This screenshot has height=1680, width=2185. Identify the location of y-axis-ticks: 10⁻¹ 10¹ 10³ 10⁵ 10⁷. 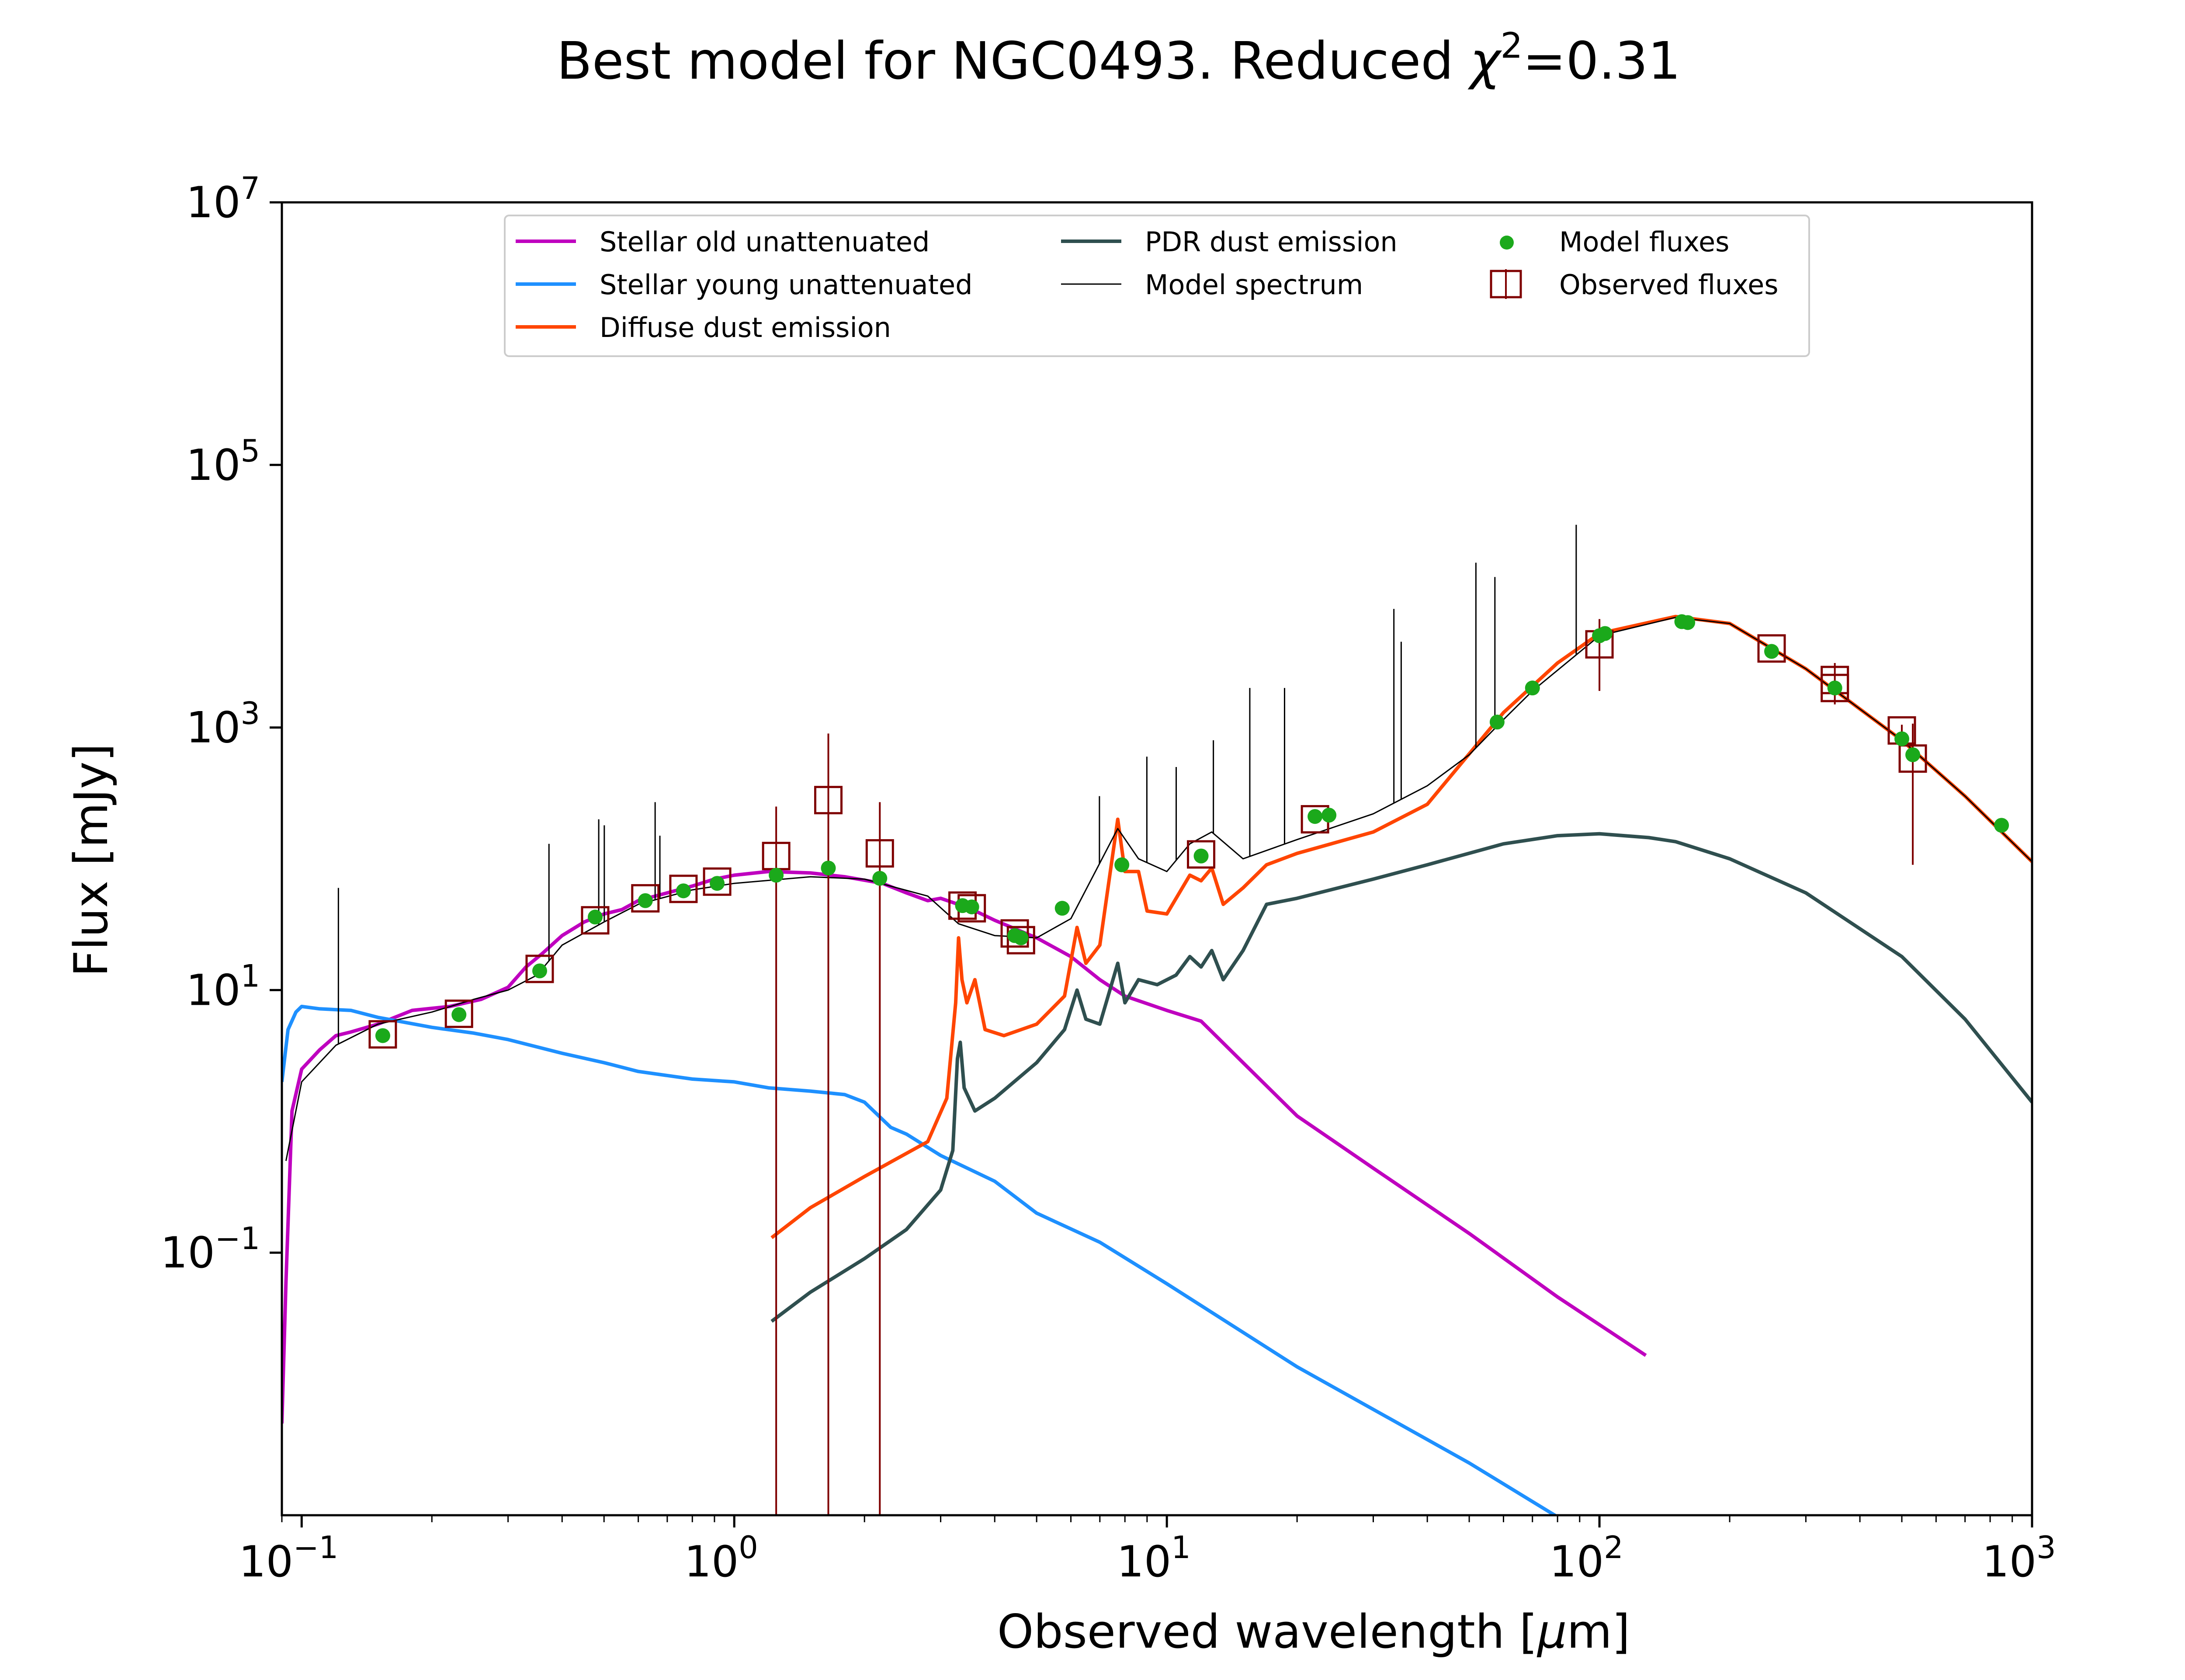
(221, 724).